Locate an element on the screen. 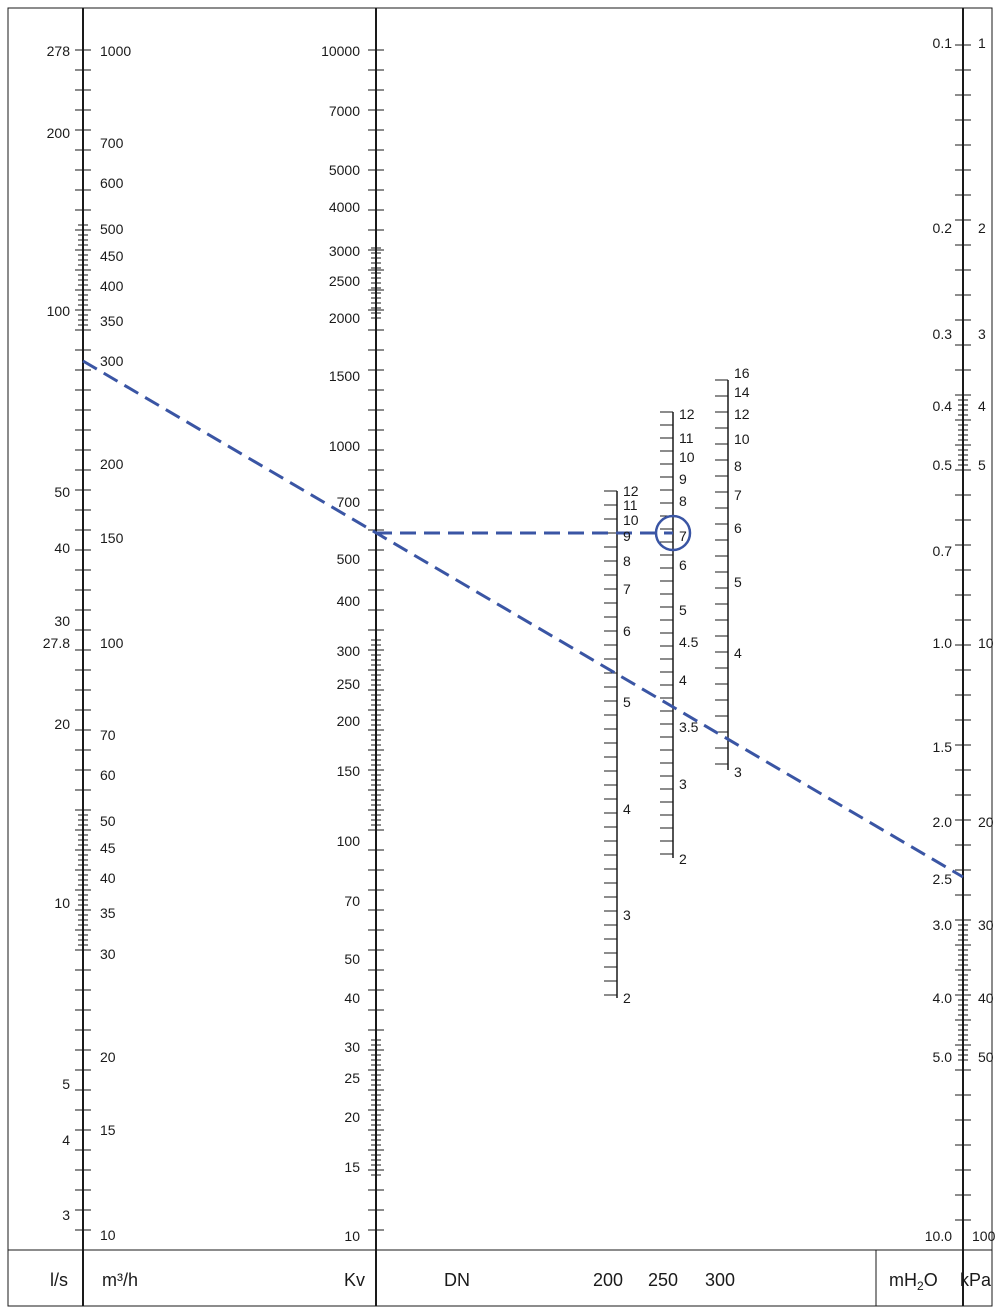 The height and width of the screenshot is (1314, 1000). m3h-label: 15 is located at coordinates (108, 1130).